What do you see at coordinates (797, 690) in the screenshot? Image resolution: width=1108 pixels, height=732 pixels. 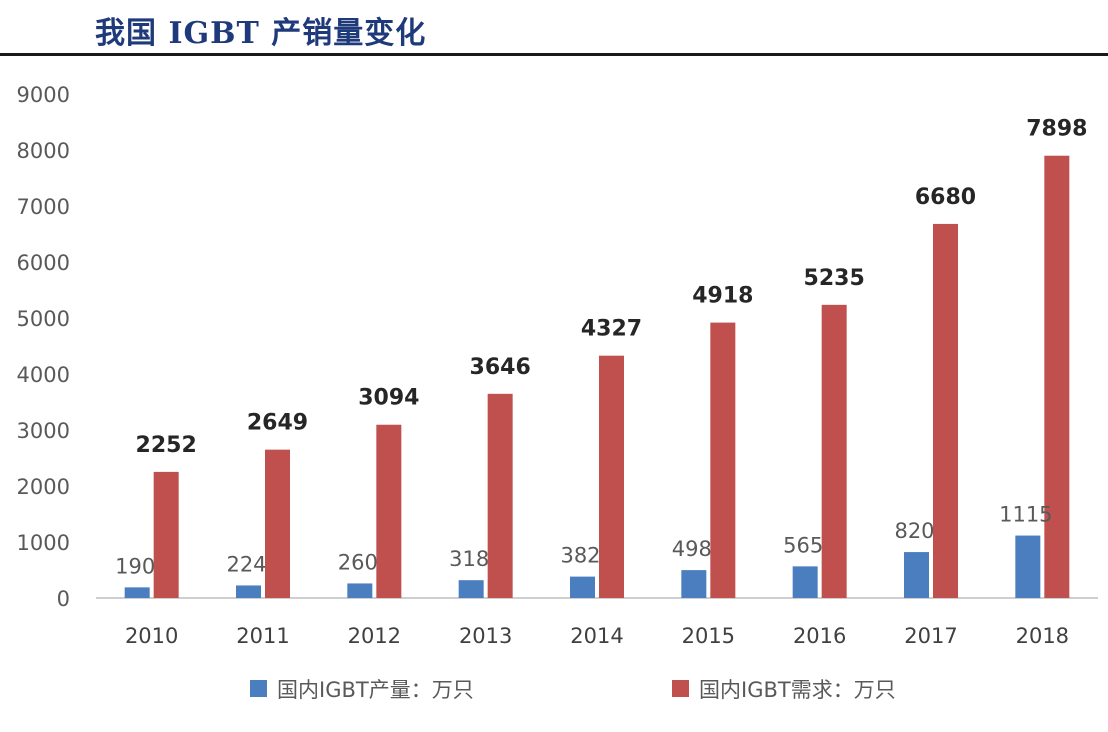 I see `legend-label: 国内IGBT需求：万只` at bounding box center [797, 690].